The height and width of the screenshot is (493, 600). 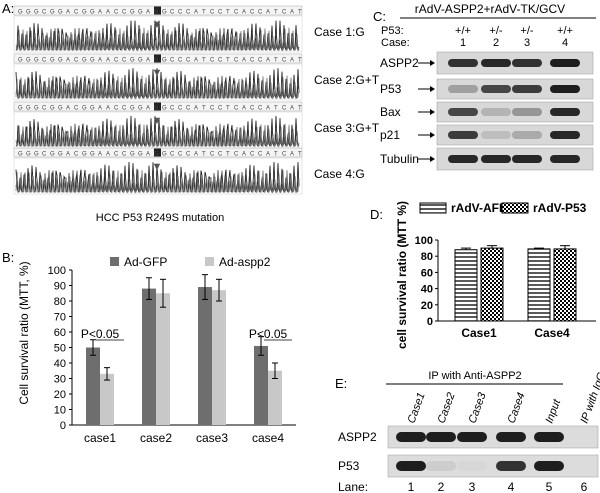 What do you see at coordinates (276, 155) in the screenshot?
I see `base-letter: T` at bounding box center [276, 155].